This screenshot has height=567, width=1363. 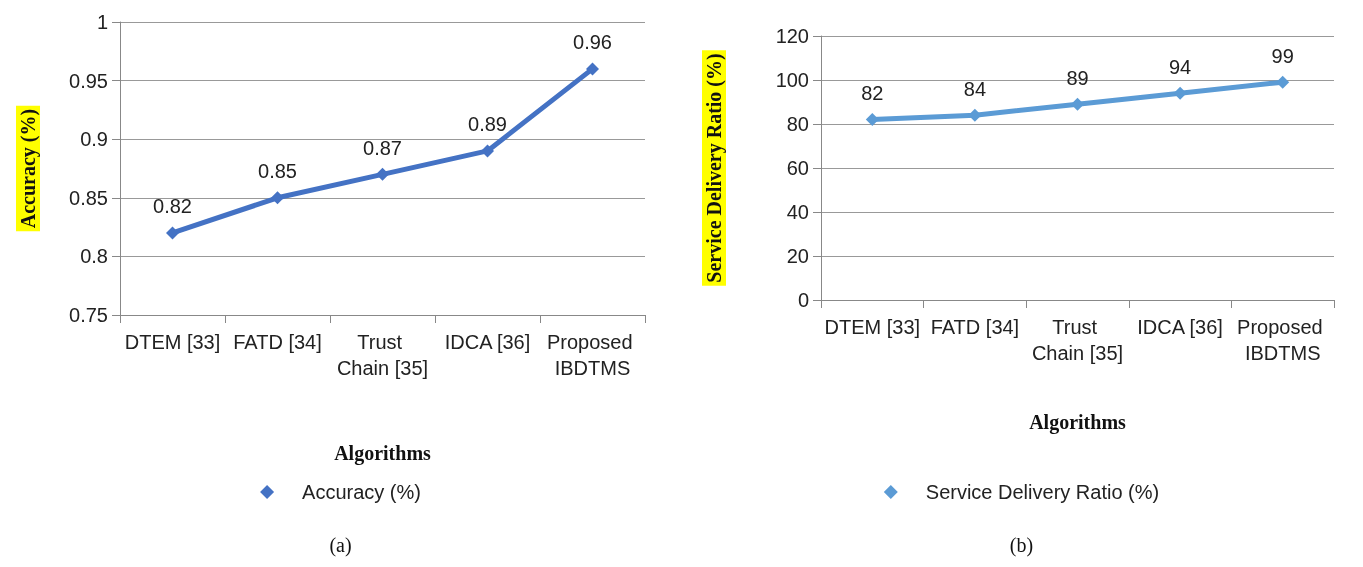 What do you see at coordinates (792, 36) in the screenshot?
I see `y-tick-label: 120` at bounding box center [792, 36].